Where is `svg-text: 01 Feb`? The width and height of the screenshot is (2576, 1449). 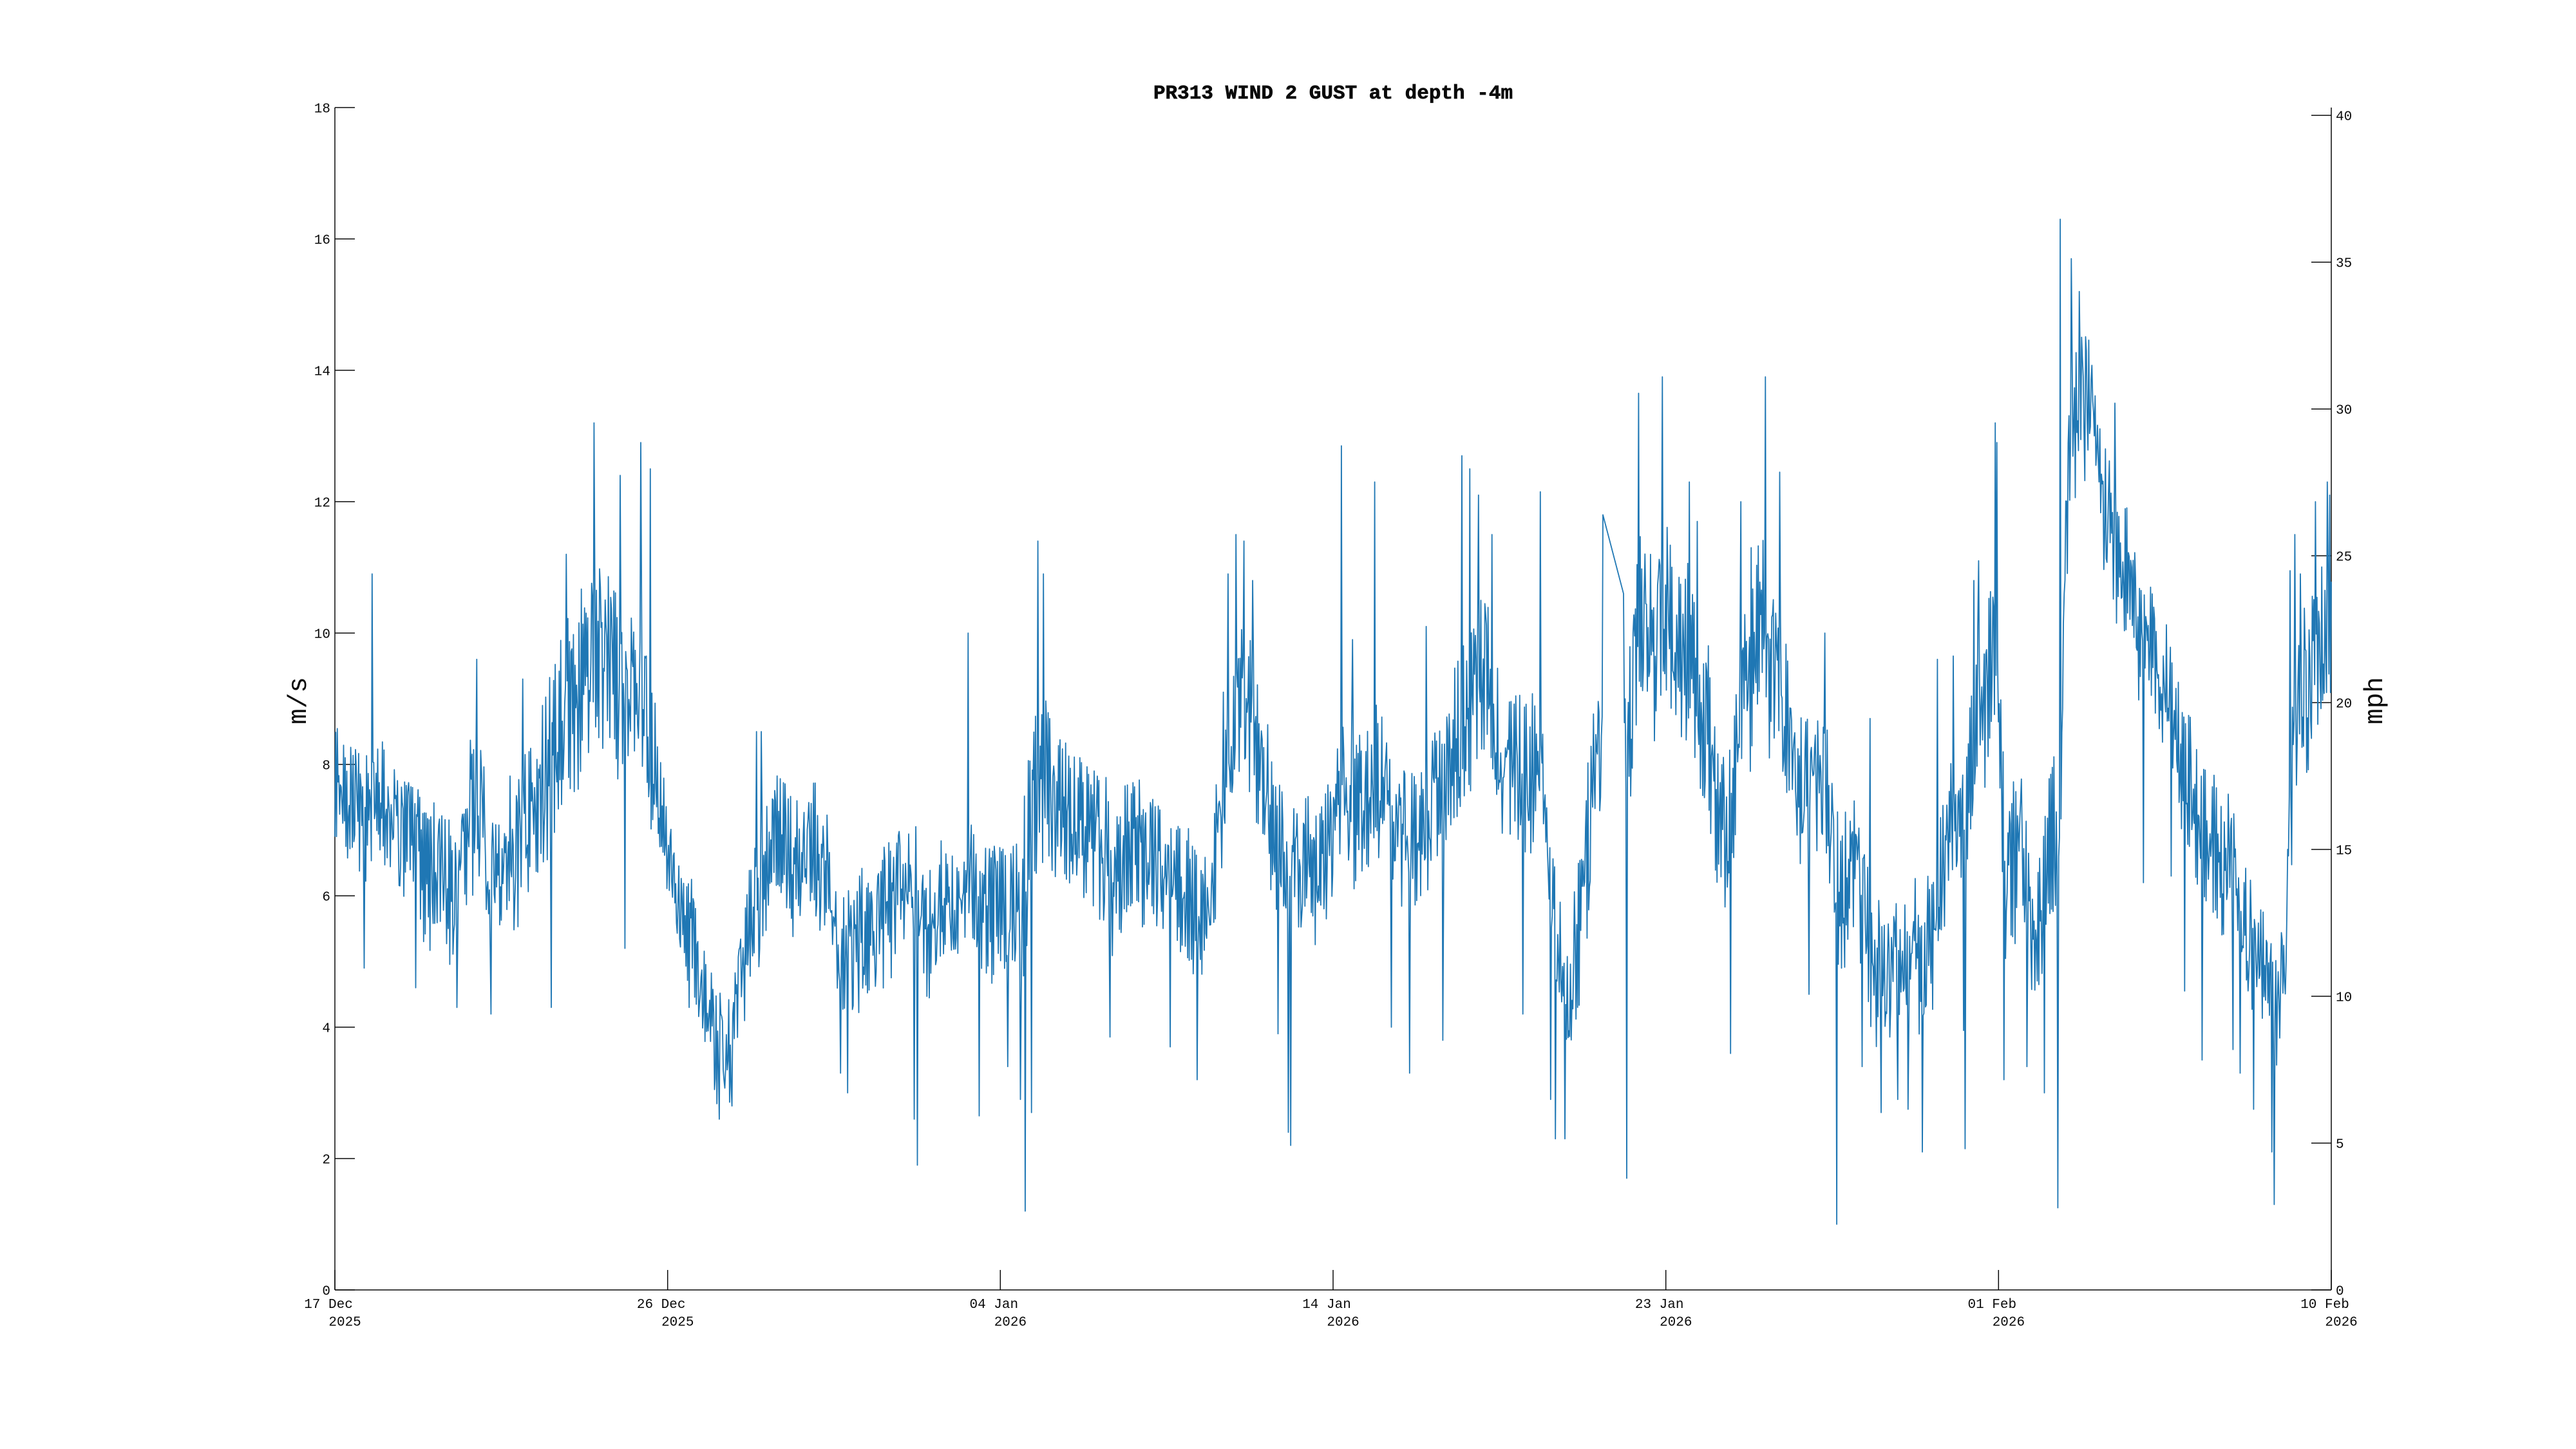
svg-text: 01 Feb is located at coordinates (1991, 1305).